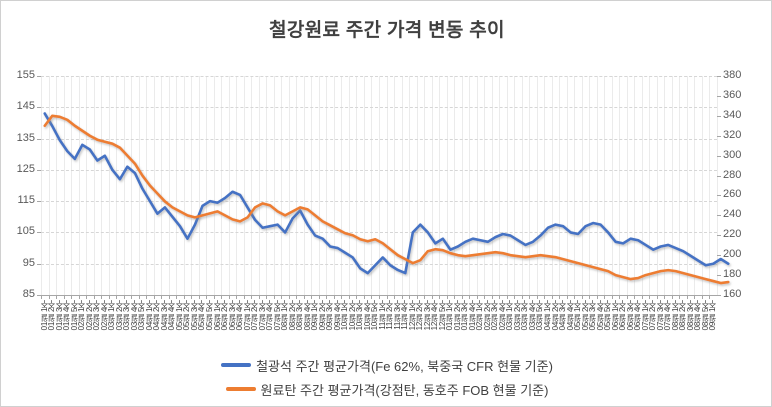  What do you see at coordinates (732, 94) in the screenshot?
I see `right-axis-tick-label: 360` at bounding box center [732, 94].